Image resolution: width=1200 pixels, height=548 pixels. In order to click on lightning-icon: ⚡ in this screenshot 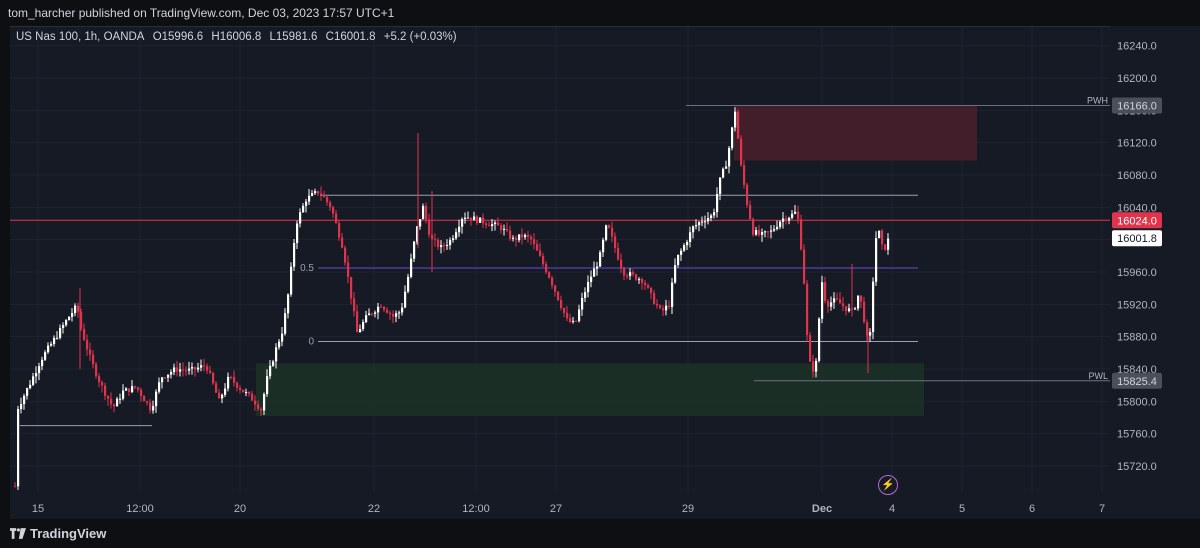, I will do `click(888, 485)`.